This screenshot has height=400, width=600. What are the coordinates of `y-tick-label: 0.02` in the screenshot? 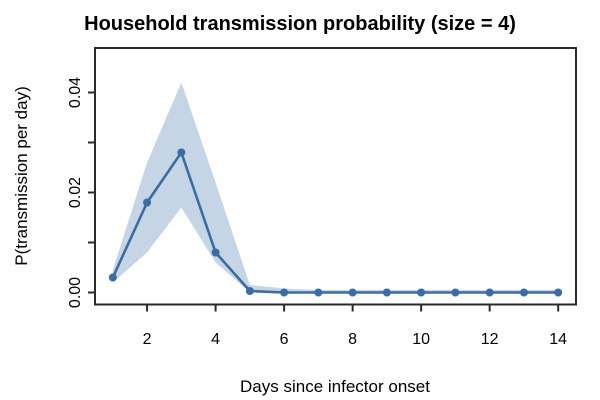 It's located at (75, 192).